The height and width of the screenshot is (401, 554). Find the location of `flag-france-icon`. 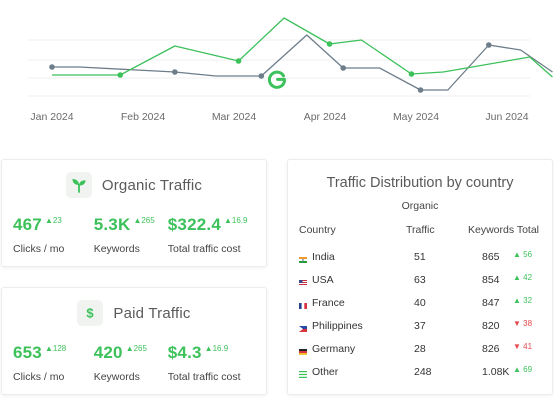

flag-france-icon is located at coordinates (303, 304).